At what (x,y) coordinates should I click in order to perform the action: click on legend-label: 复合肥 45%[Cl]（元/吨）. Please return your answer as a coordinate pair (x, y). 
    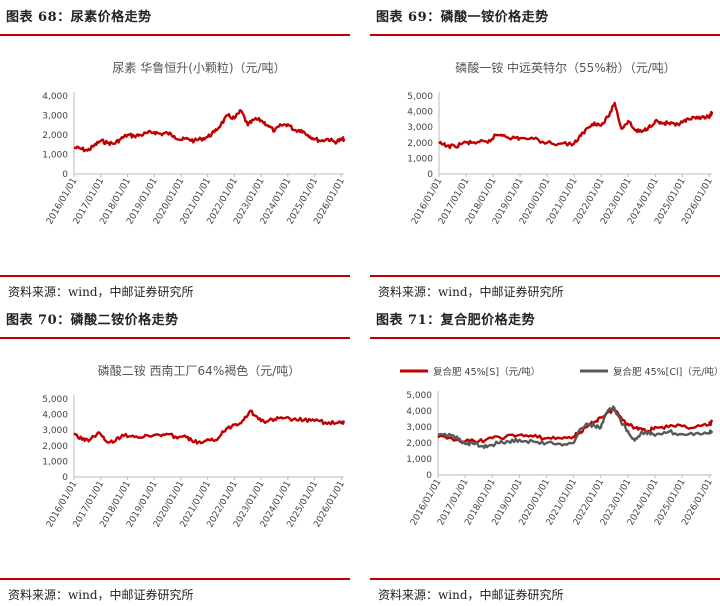
    Looking at the image, I should click on (666, 372).